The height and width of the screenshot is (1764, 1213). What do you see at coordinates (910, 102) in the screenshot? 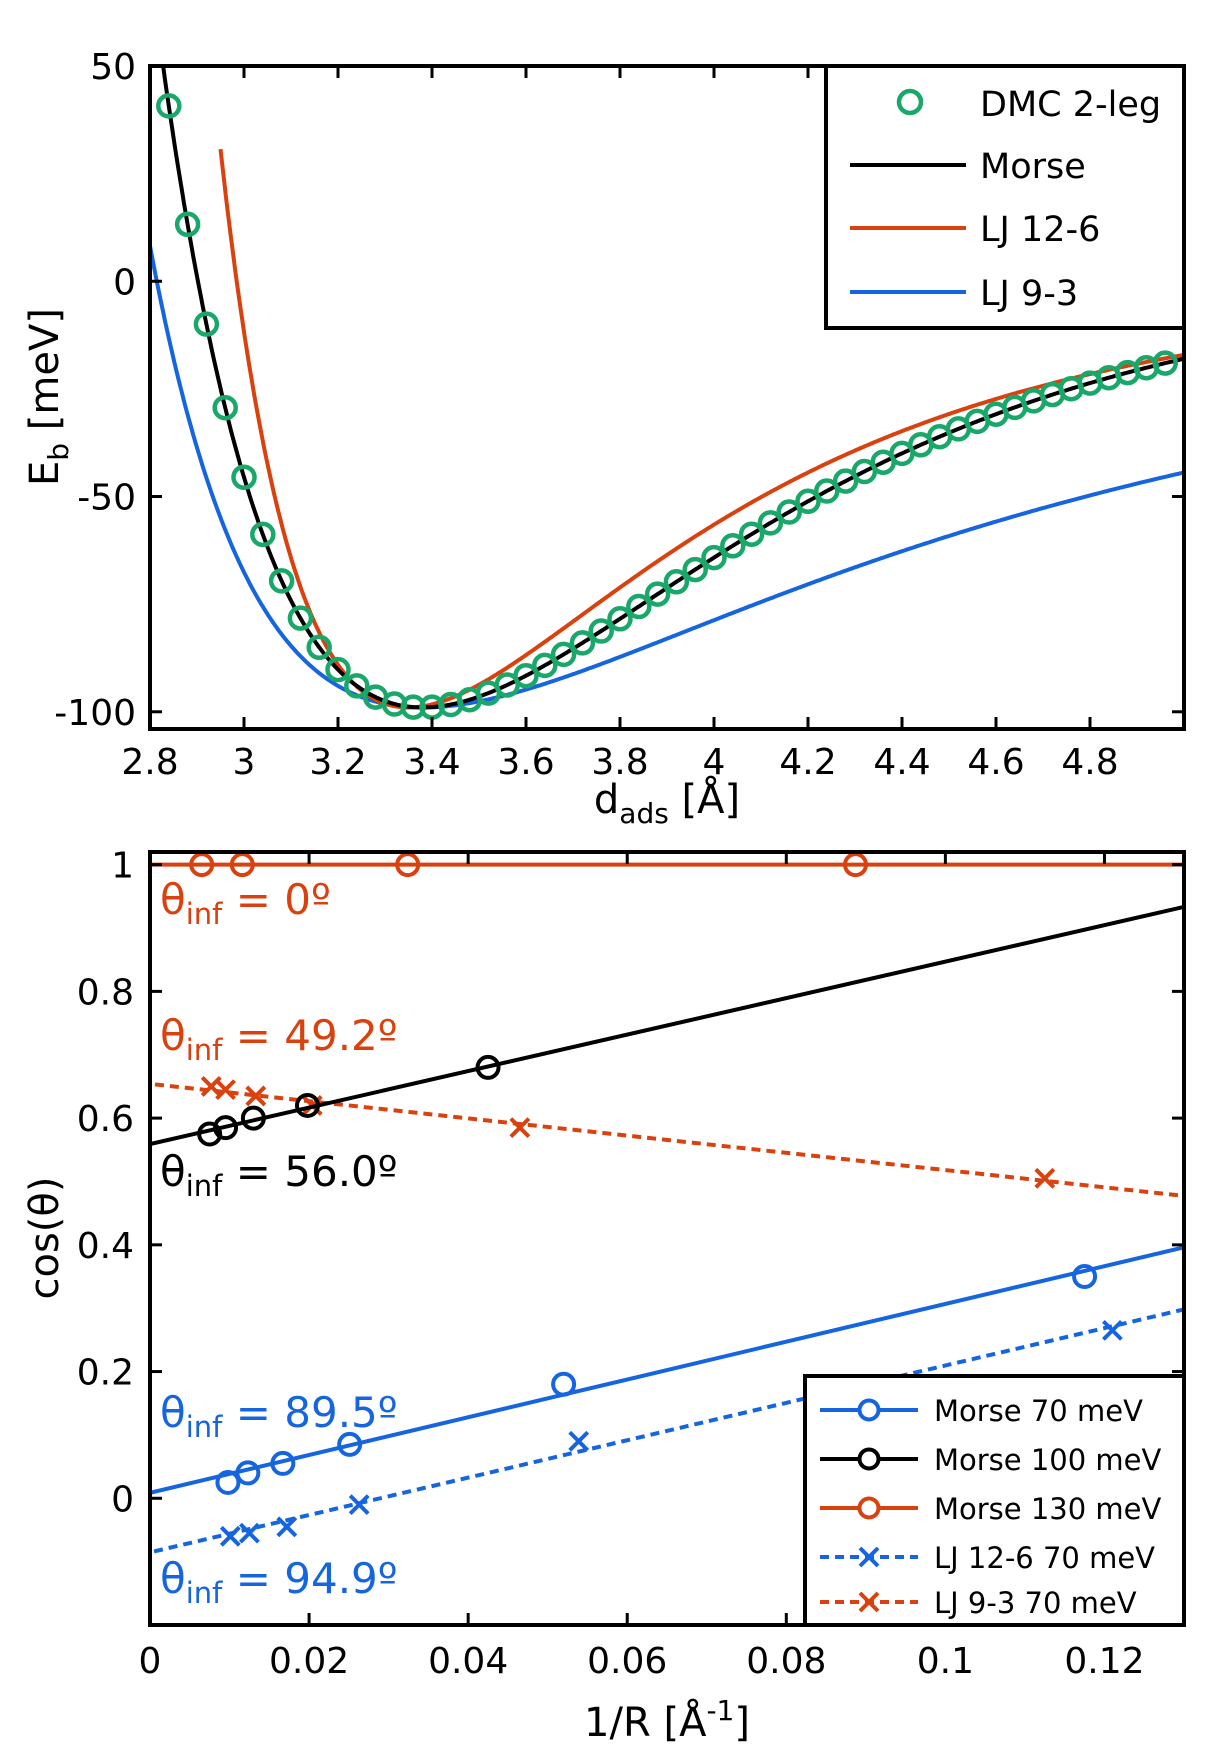
I see `legend-marker-dmc` at bounding box center [910, 102].